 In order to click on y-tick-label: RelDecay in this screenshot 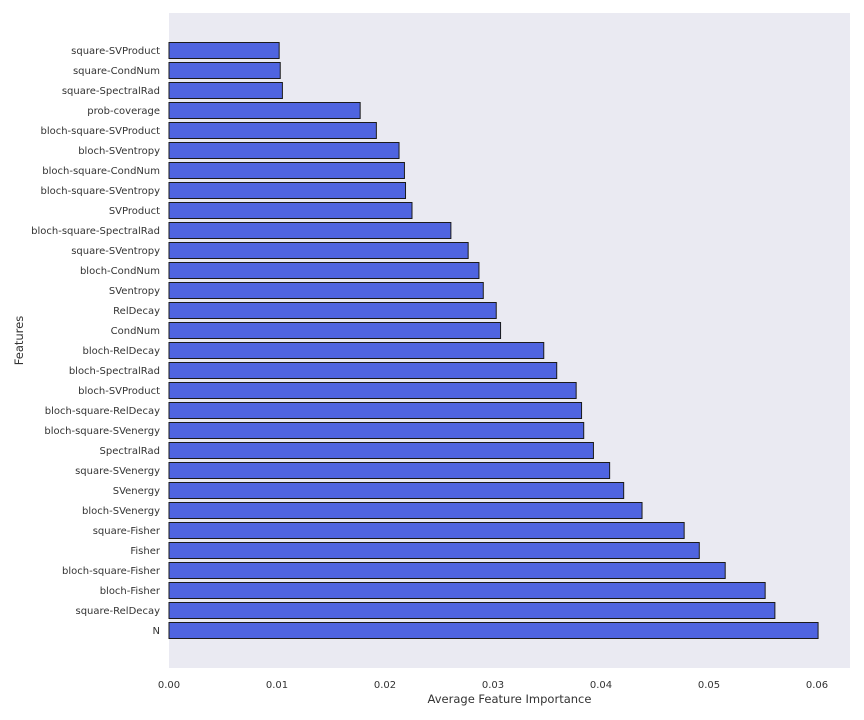, I will do `click(136, 311)`.